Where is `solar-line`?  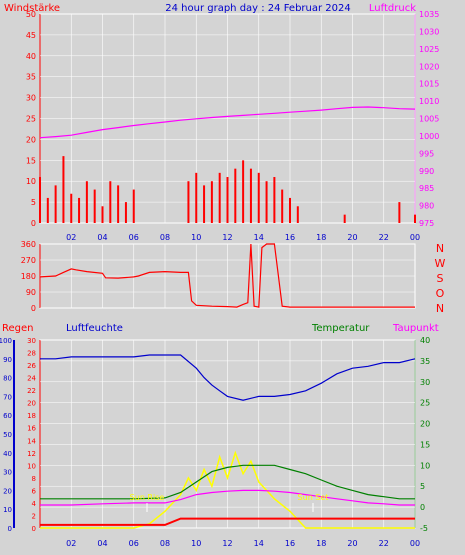 solar-line is located at coordinates (227, 489).